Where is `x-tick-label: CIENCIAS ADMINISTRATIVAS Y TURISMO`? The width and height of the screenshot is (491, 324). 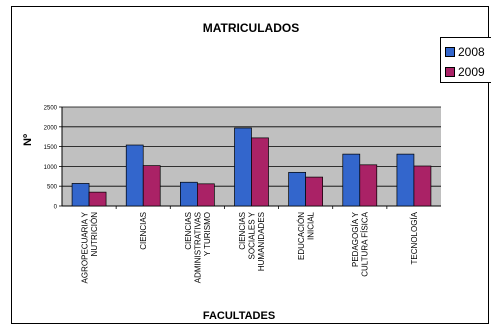
x-tick-label: CIENCIAS ADMINISTRATIVAS Y TURISMO is located at coordinates (198, 247).